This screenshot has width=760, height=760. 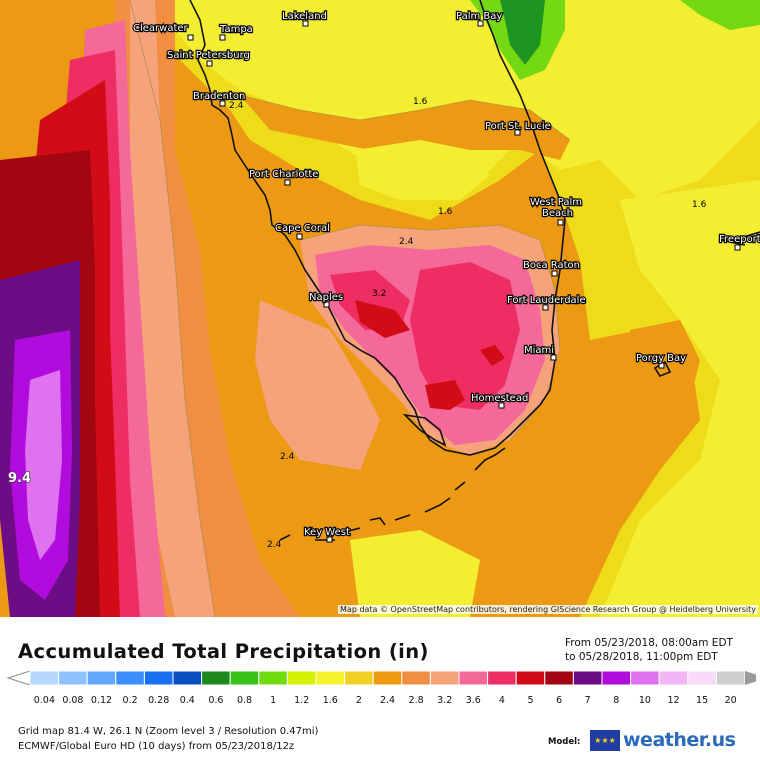 What do you see at coordinates (406, 242) in the screenshot?
I see `contour-label-5: 2.4` at bounding box center [406, 242].